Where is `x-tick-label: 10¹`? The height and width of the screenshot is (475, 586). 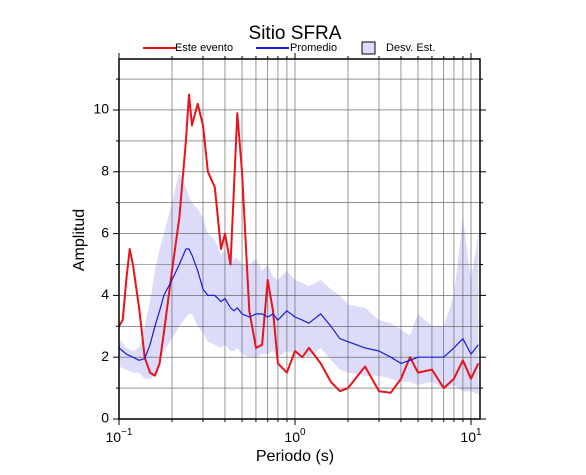
x-tick-label: 10¹ is located at coordinates (471, 436).